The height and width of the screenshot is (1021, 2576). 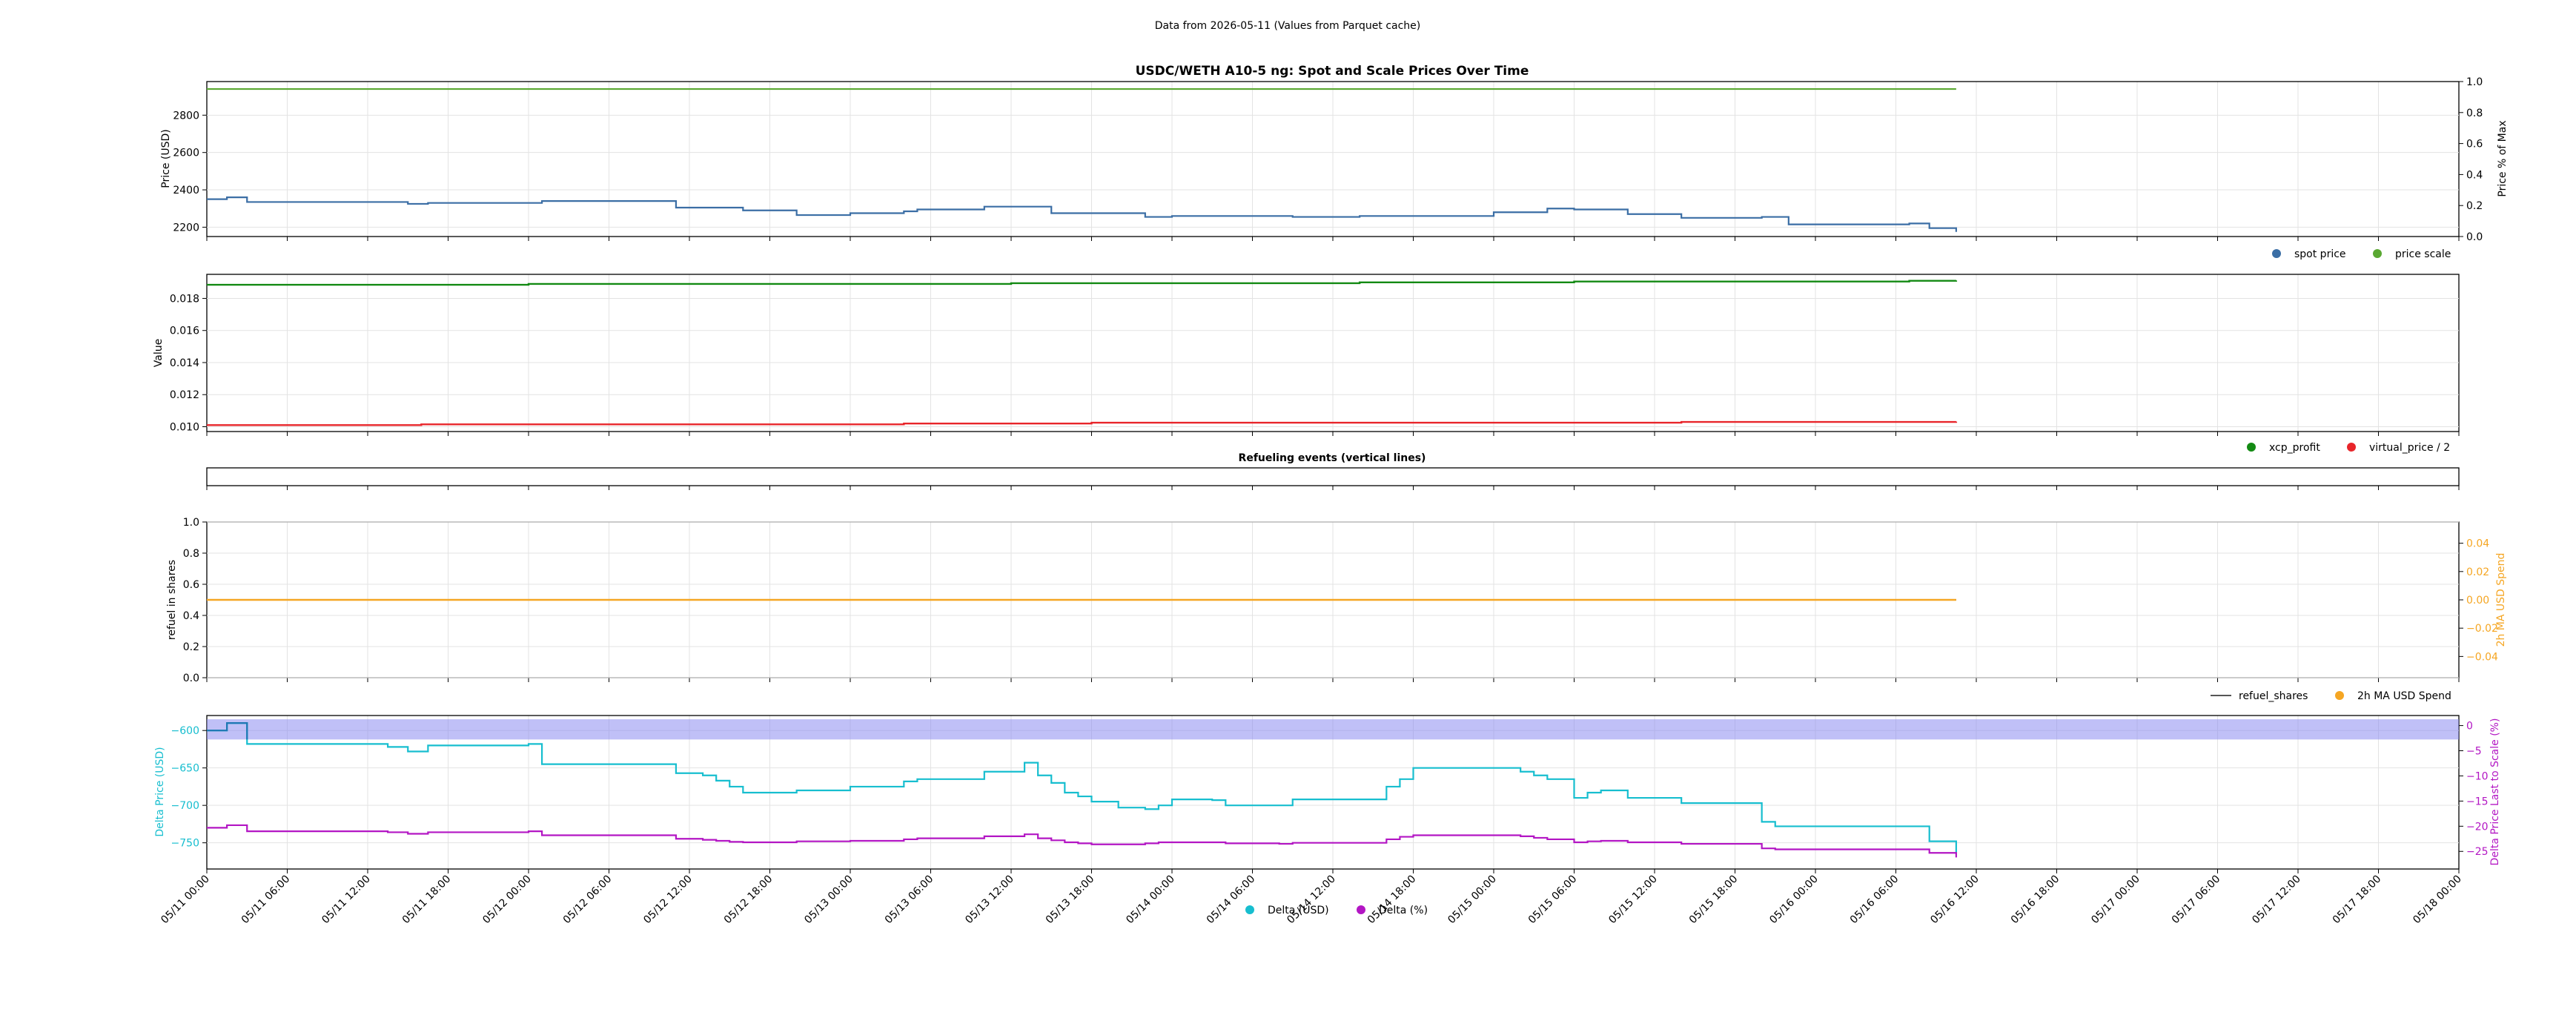 I want to click on y2-tick-label: 0.00, so click(x=2477, y=601).